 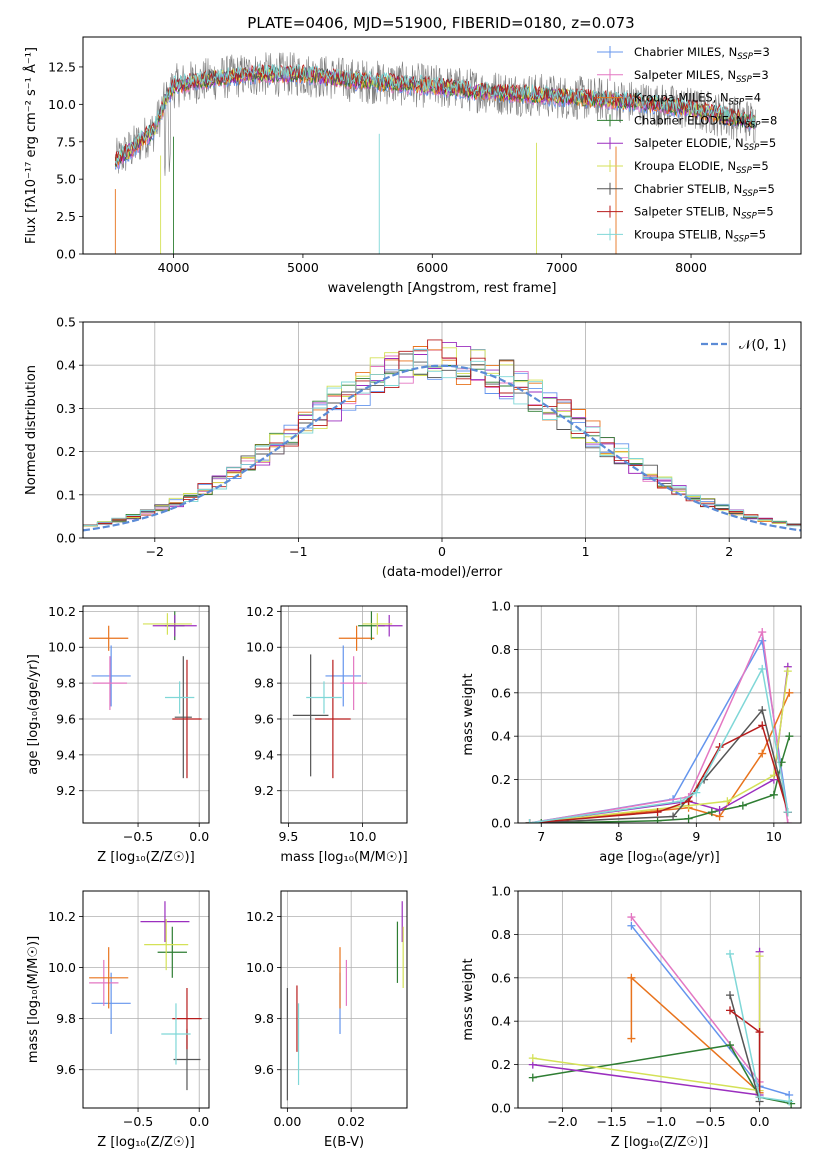 What do you see at coordinates (704, 190) in the screenshot?
I see `legend-label: Chabrier STELIB, NSSP=5` at bounding box center [704, 190].